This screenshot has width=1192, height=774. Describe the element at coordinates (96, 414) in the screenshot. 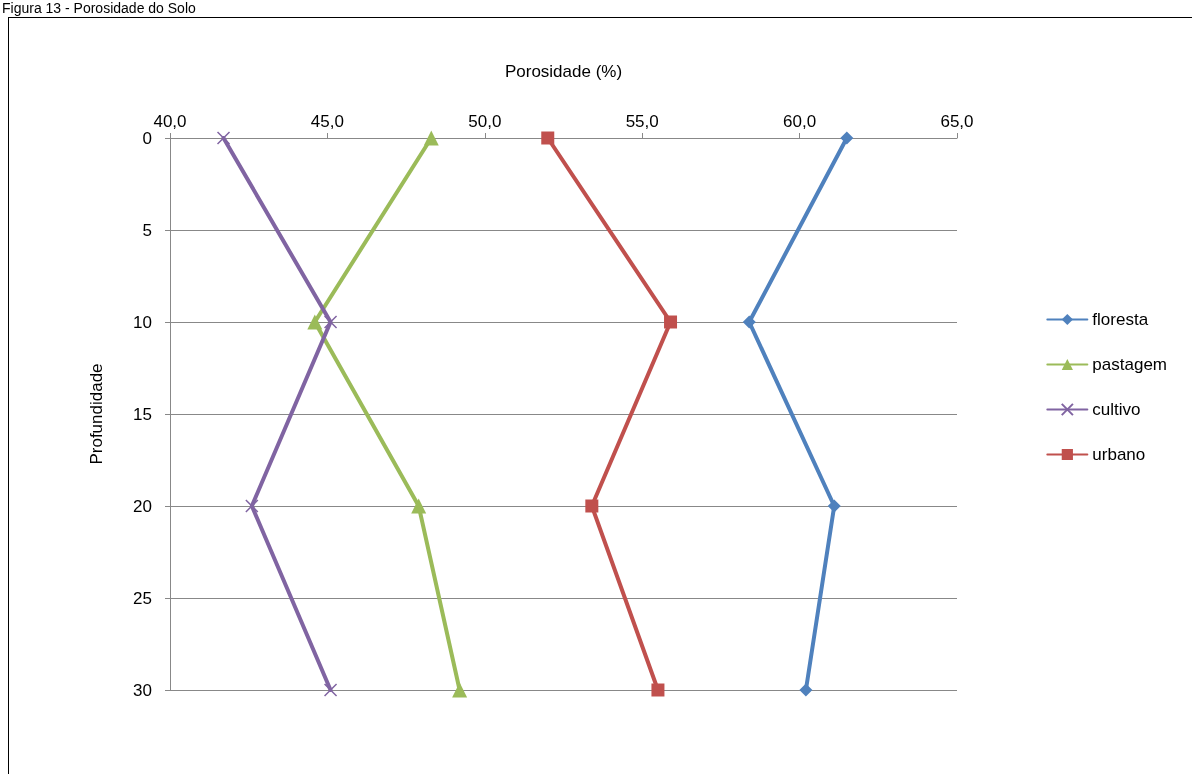

I see `y-axis-title: Profundidade` at that location.